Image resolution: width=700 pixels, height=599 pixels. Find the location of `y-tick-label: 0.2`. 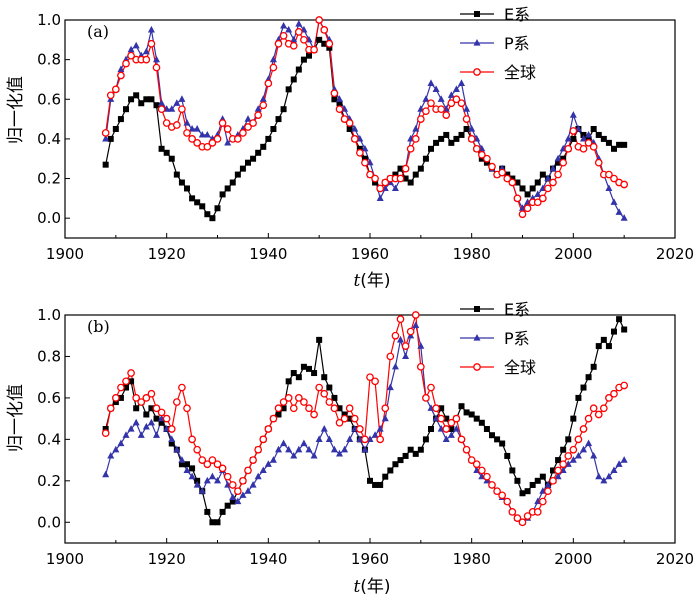

y-tick-label: 0.2 is located at coordinates (49, 481).